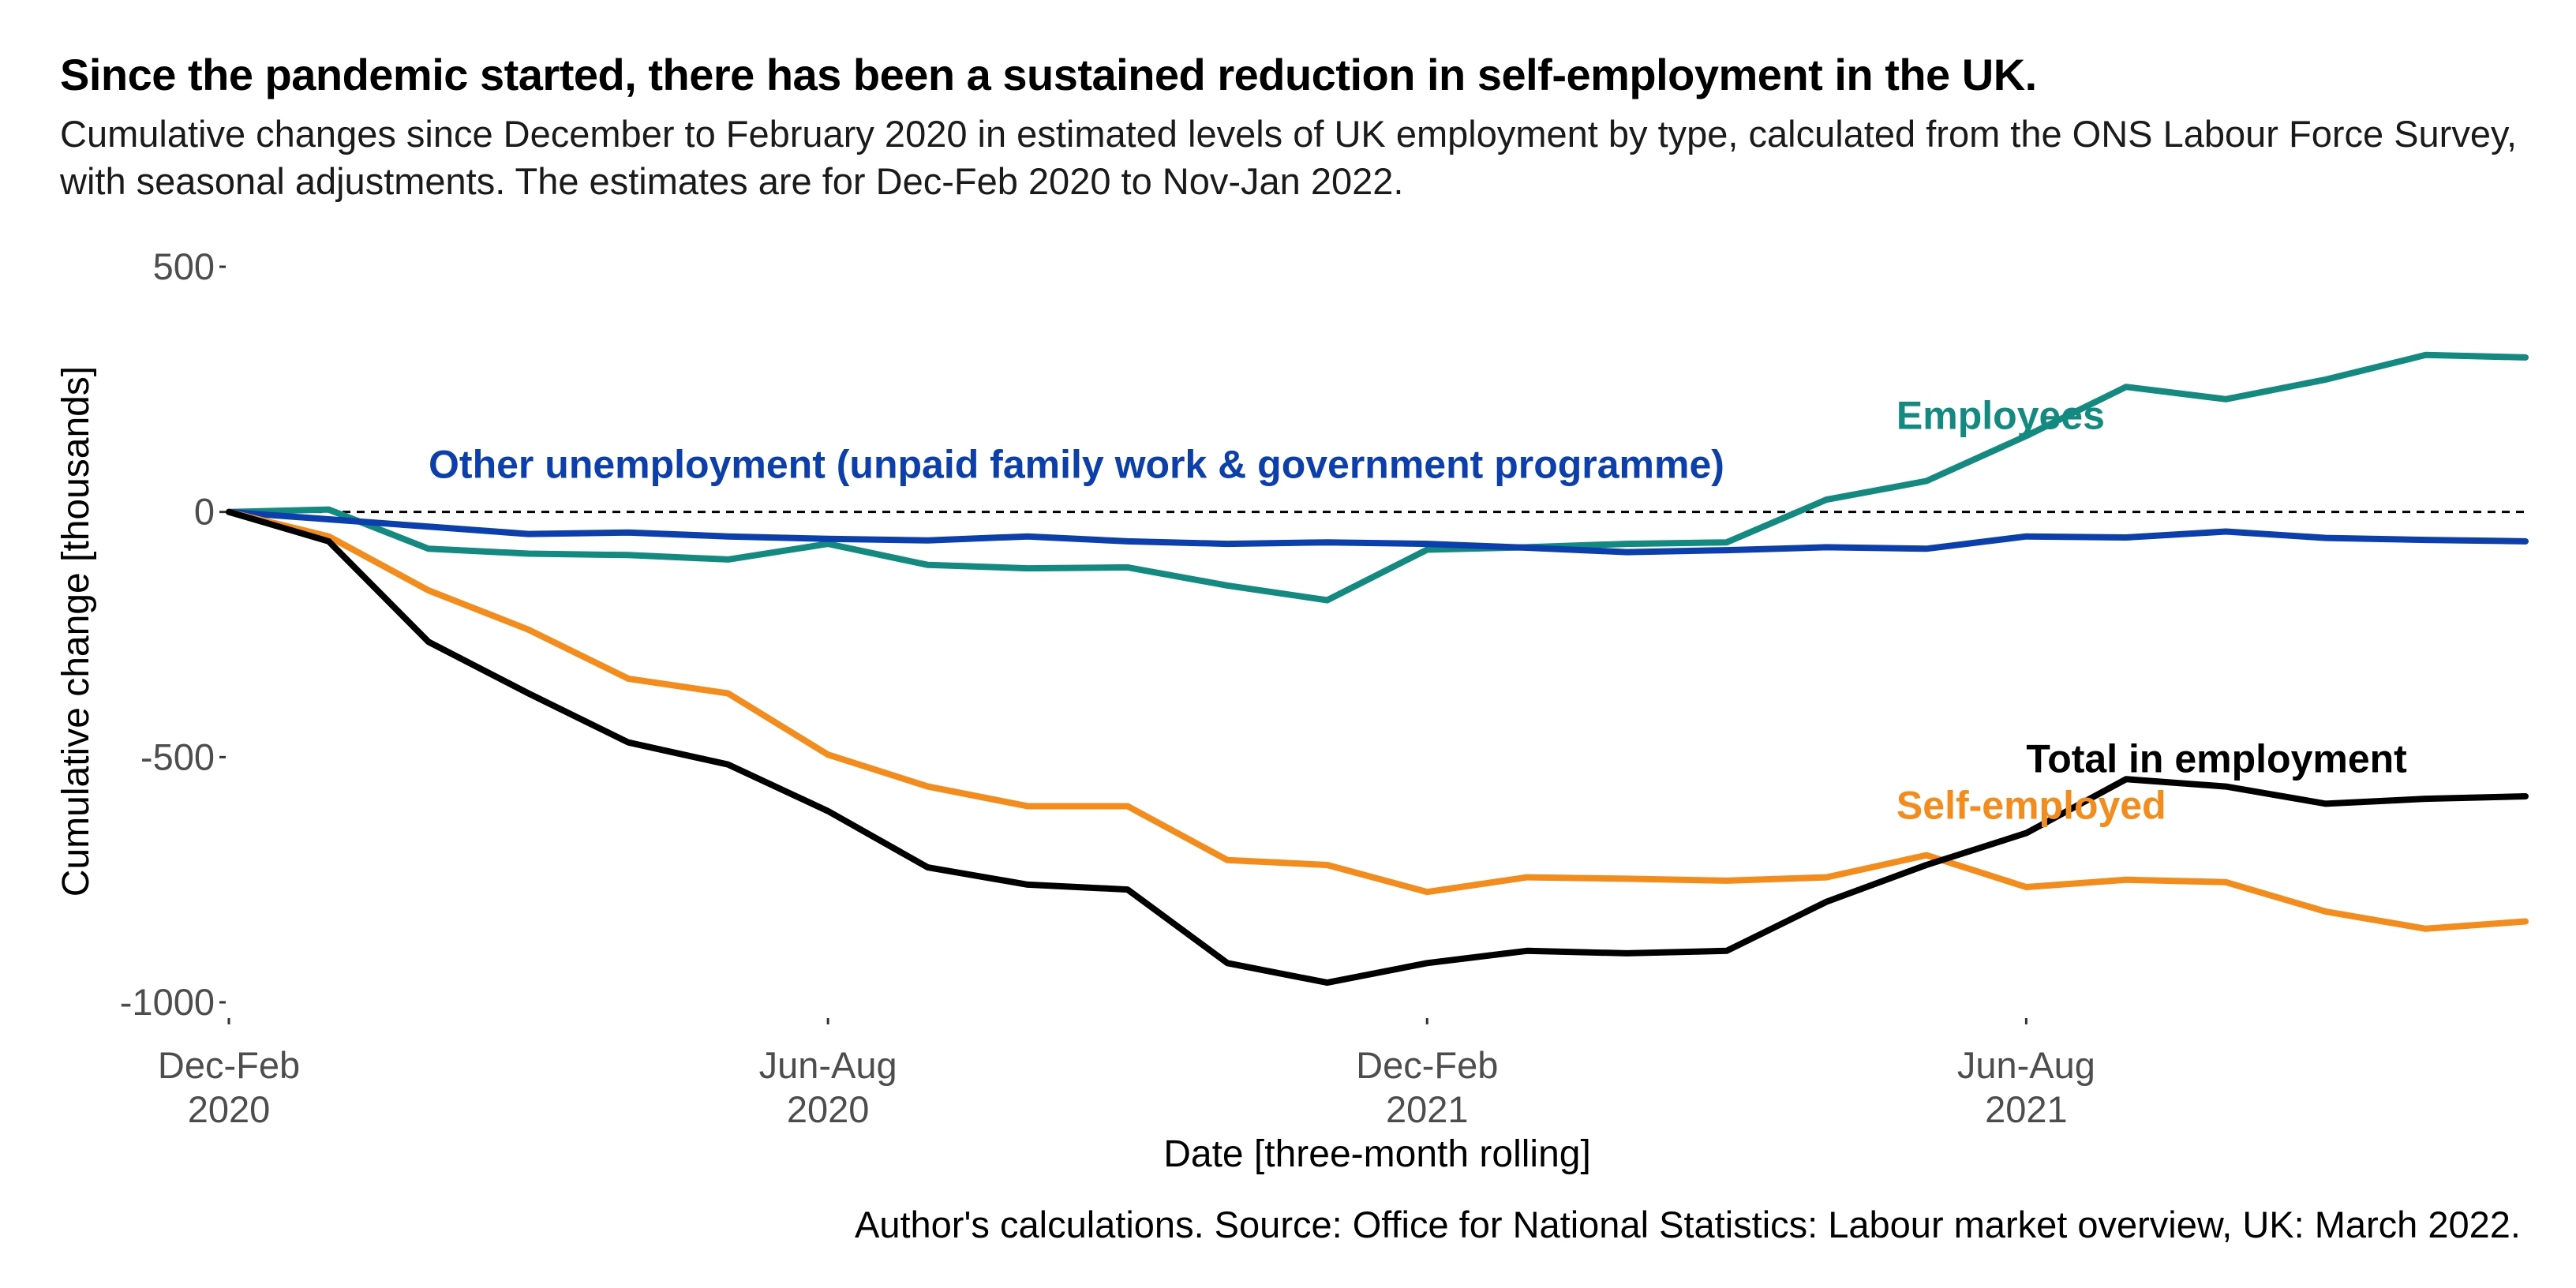 The height and width of the screenshot is (1288, 2576). I want to click on series-label-total-in-employment: Total in employment, so click(2216, 758).